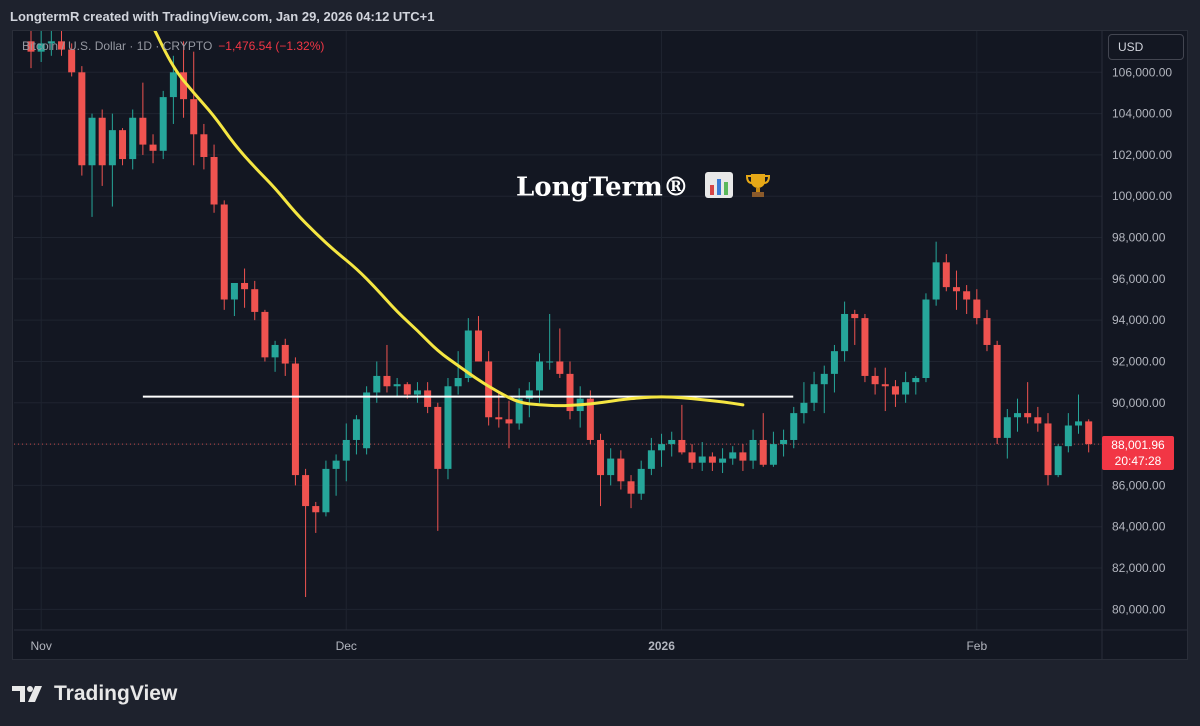 The image size is (1200, 726). Describe the element at coordinates (1139, 320) in the screenshot. I see `y-tick-label: 94,000.00` at that location.